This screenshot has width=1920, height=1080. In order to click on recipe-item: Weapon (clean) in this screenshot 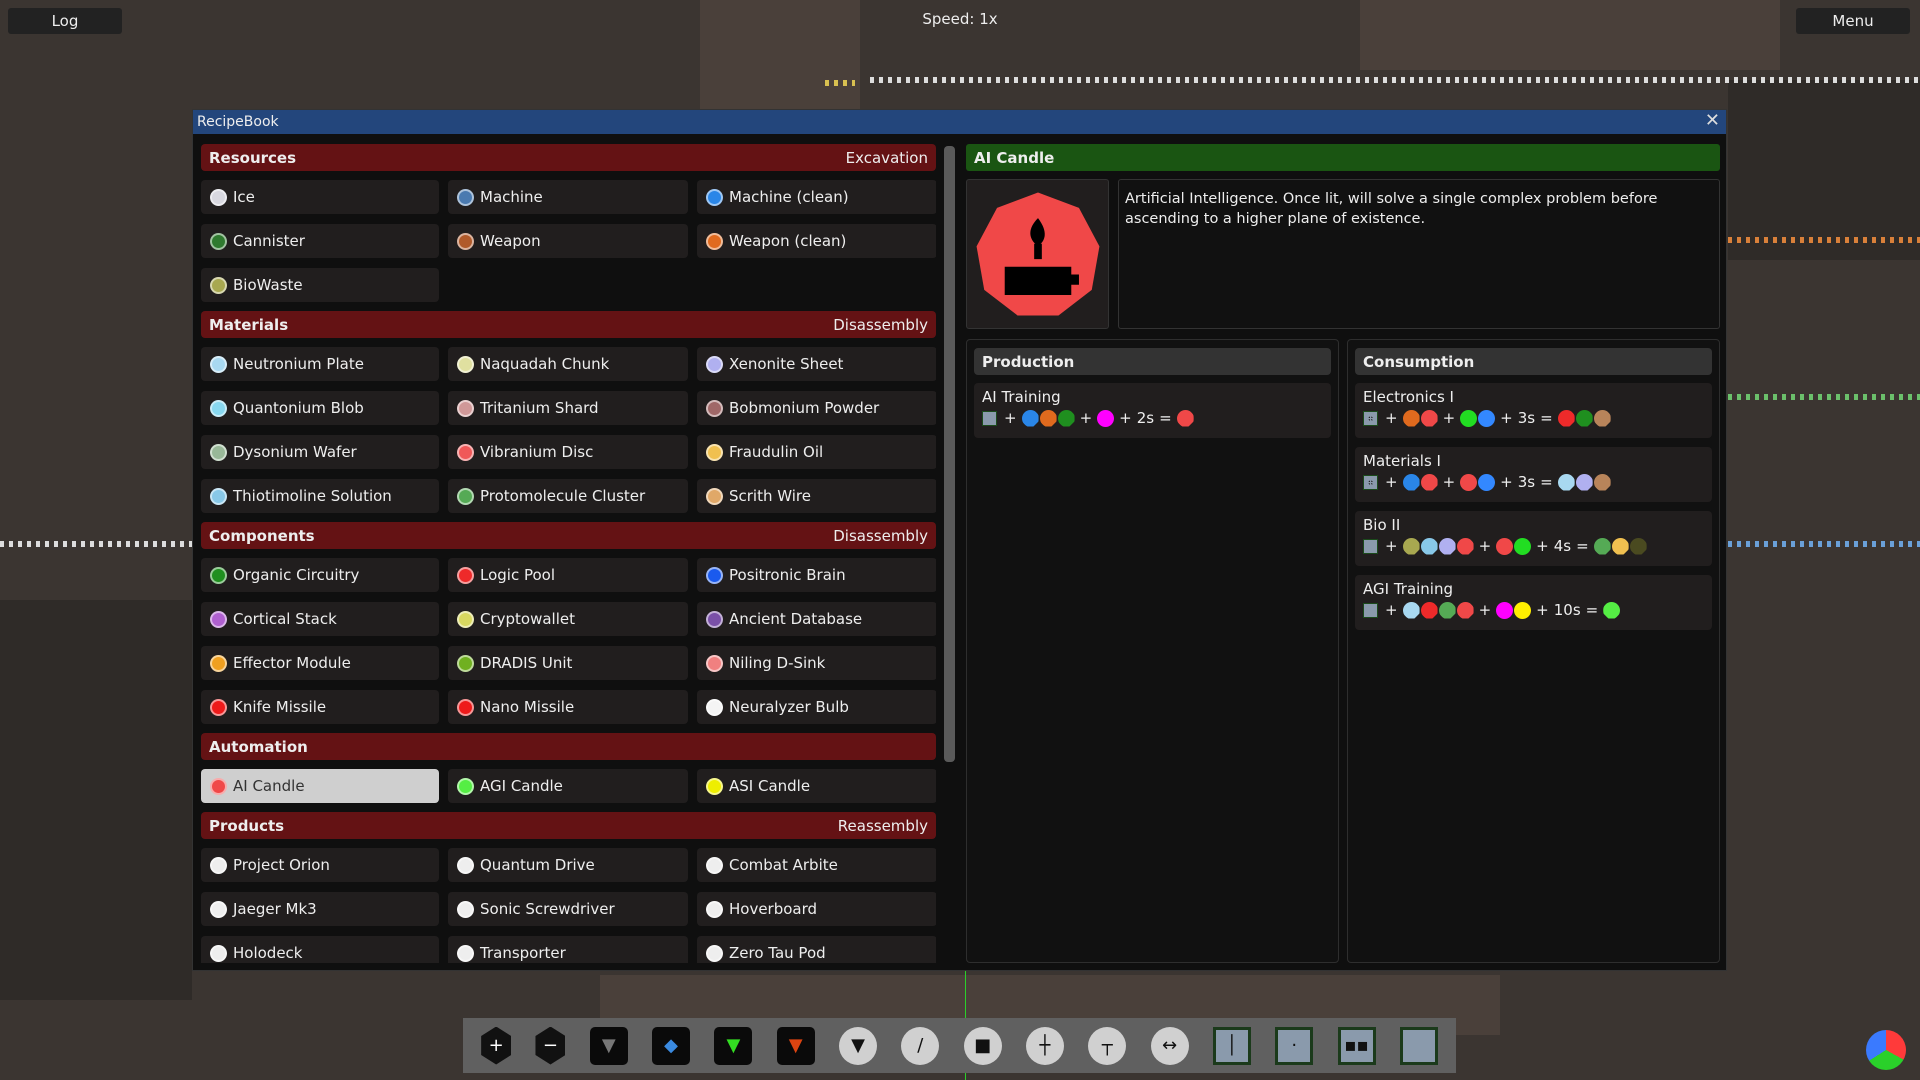, I will do `click(816, 241)`.